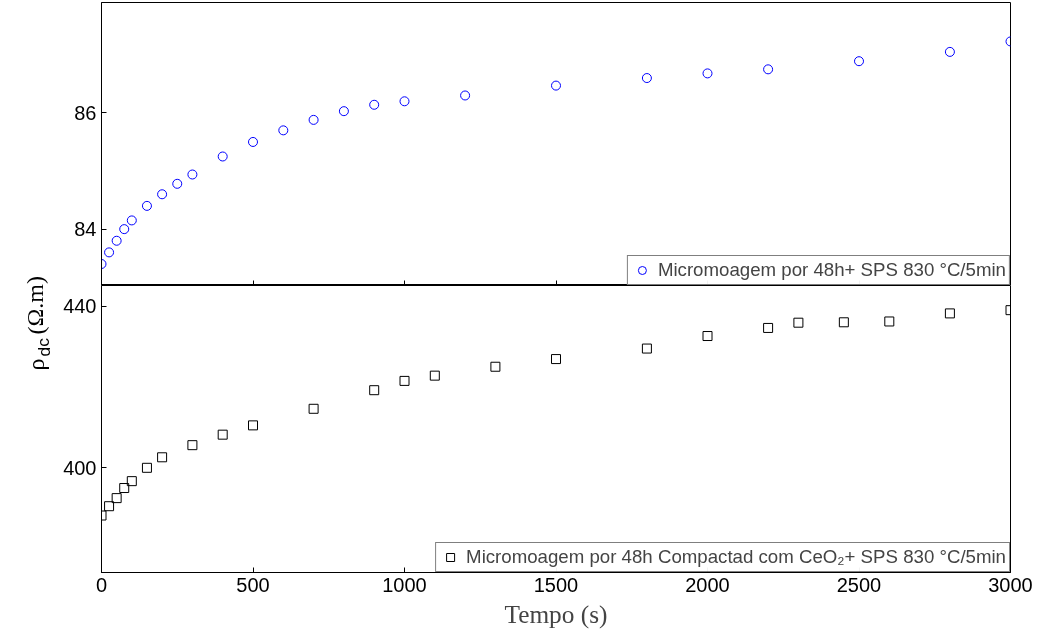  Describe the element at coordinates (80, 467) in the screenshot. I see `y-tick-label: 400` at that location.